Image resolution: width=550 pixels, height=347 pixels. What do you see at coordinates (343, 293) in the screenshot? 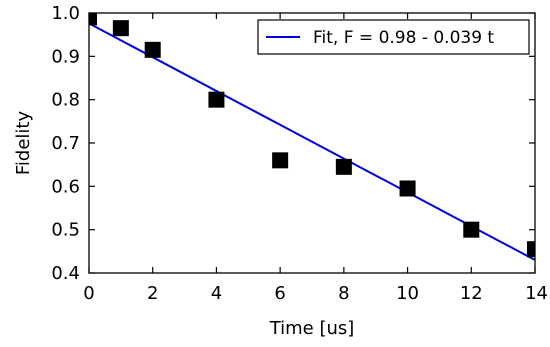
I see `x-tick-label: 8` at bounding box center [343, 293].